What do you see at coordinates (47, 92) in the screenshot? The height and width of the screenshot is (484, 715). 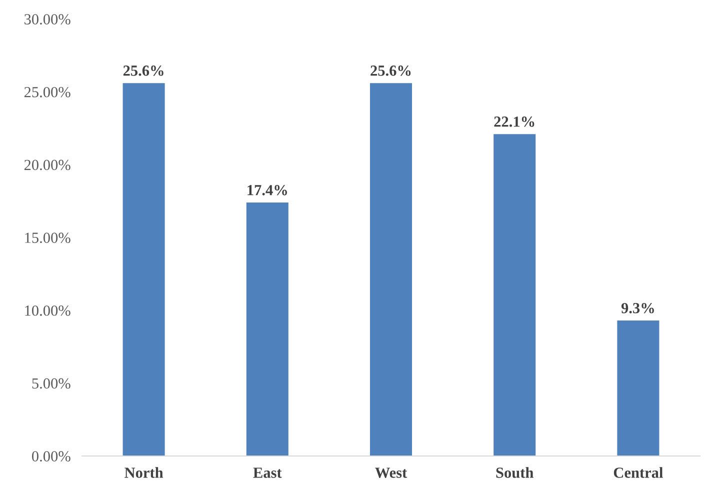 I see `y-tick-label: 25.00%` at bounding box center [47, 92].